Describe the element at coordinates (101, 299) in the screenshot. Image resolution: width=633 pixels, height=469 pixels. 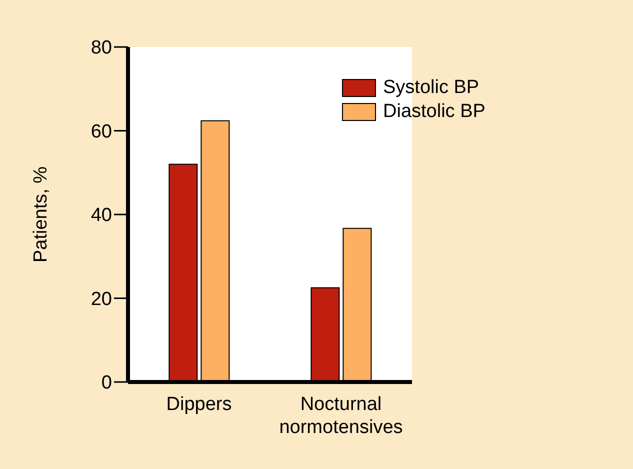
I see `y-tick-label: 20` at that location.